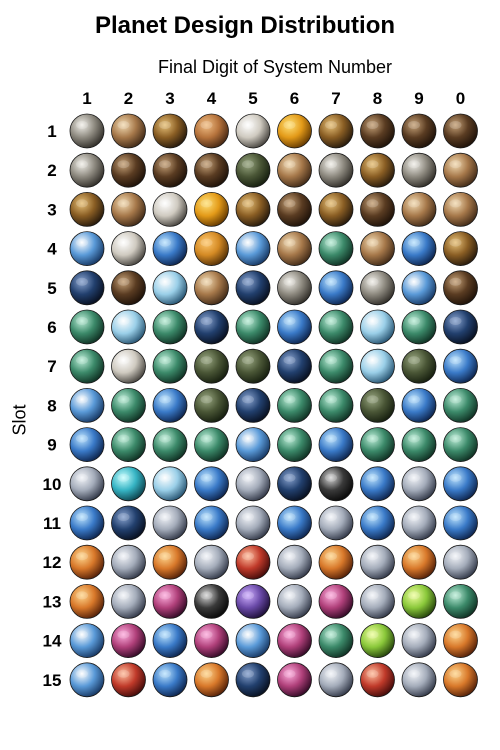 The image size is (500, 750). What do you see at coordinates (51, 288) in the screenshot?
I see `row-label: 5` at bounding box center [51, 288].